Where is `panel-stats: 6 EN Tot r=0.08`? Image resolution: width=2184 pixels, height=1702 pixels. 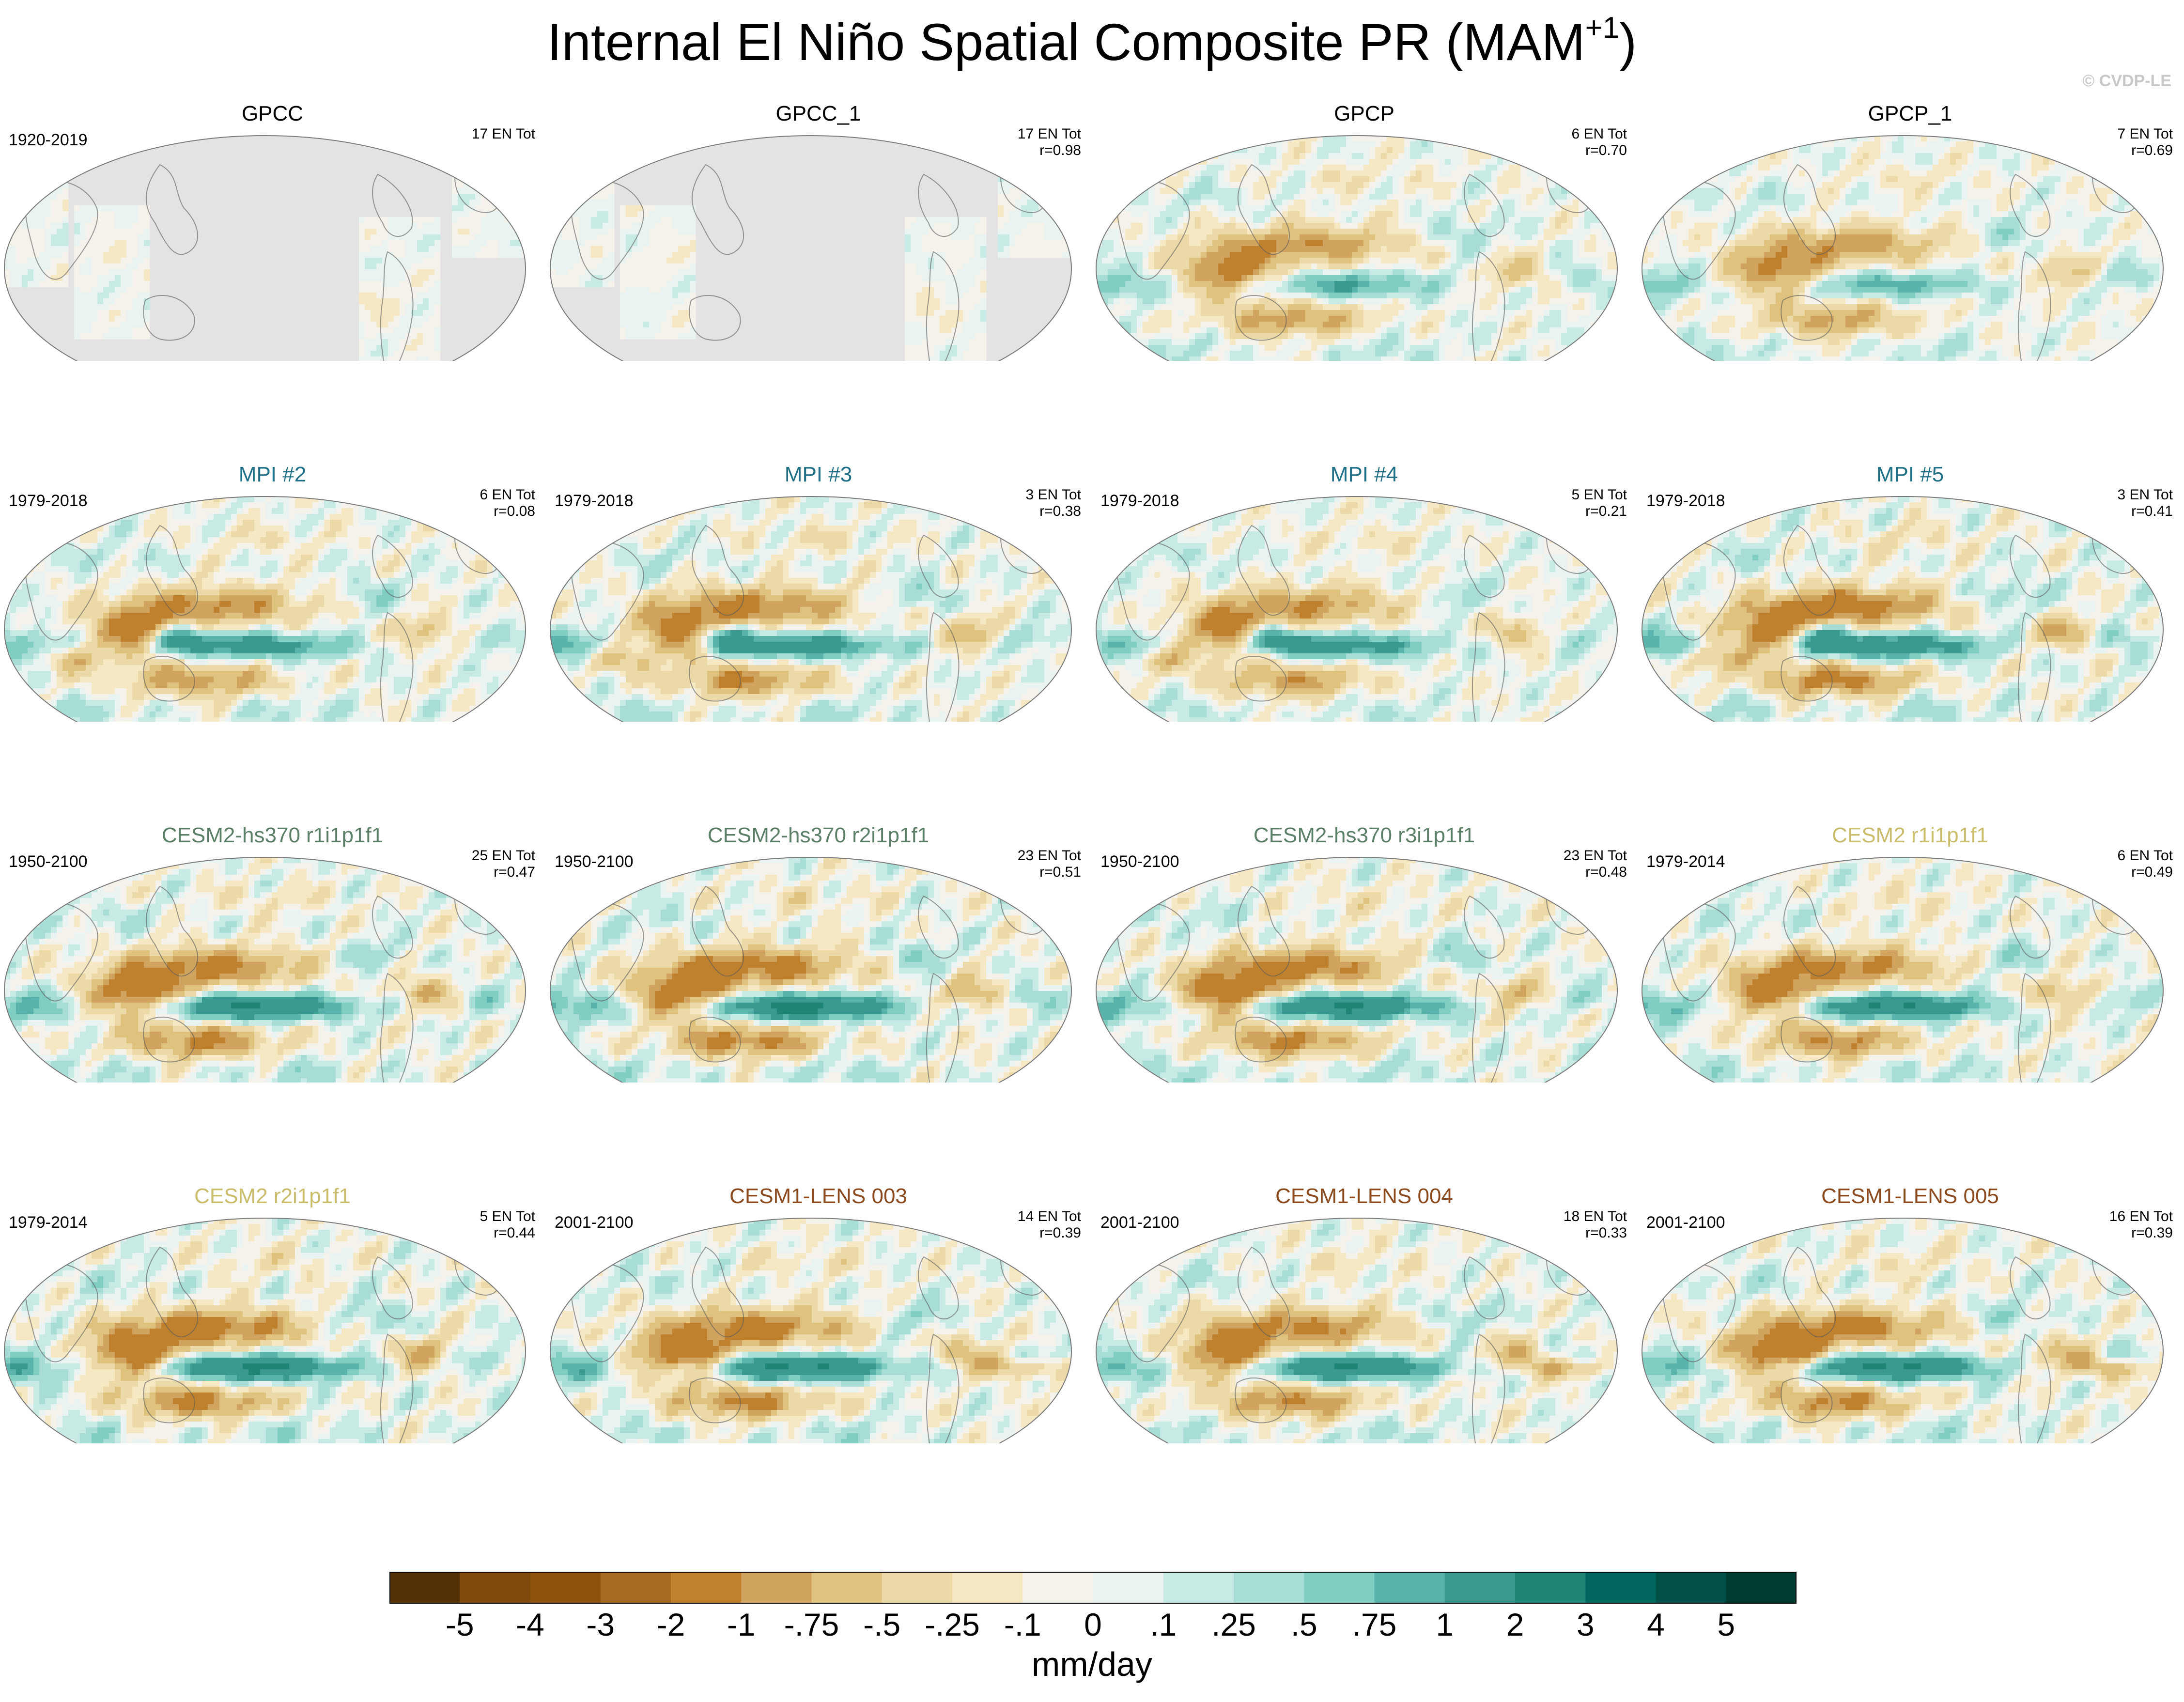 panel-stats: 6 EN Tot r=0.08 is located at coordinates (507, 503).